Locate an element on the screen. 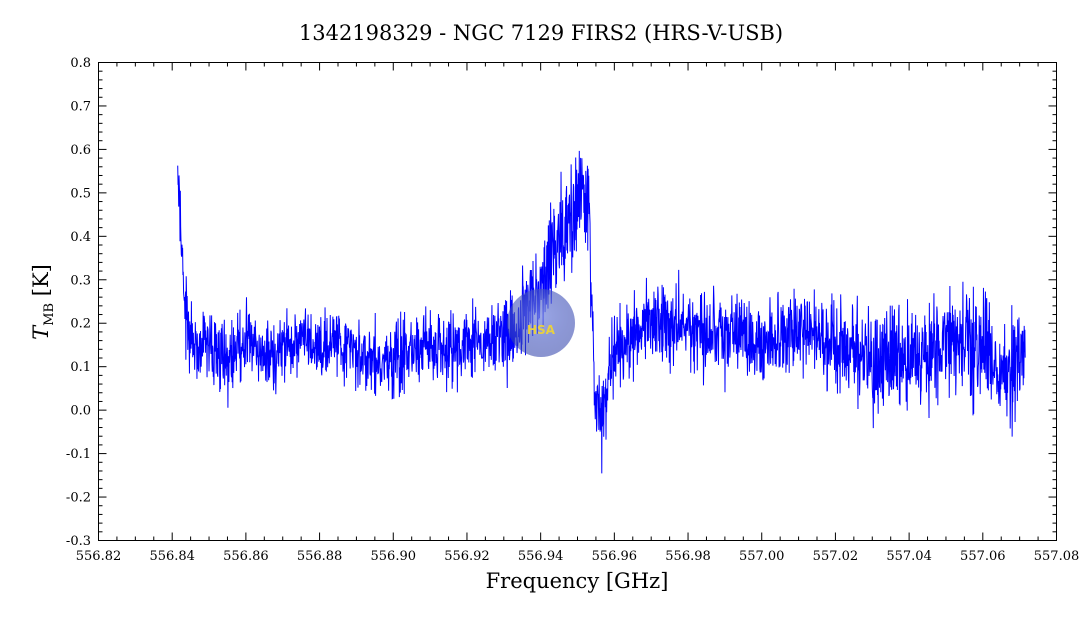  x-axis-label: Frequency [GHz] is located at coordinates (577, 581).